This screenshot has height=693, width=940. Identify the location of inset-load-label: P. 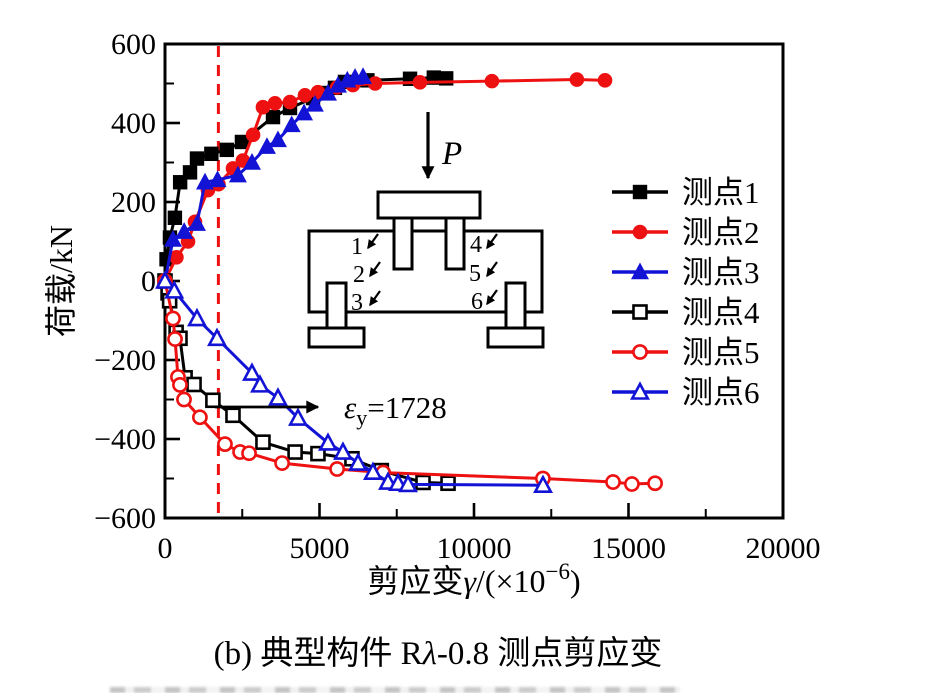
(451, 154).